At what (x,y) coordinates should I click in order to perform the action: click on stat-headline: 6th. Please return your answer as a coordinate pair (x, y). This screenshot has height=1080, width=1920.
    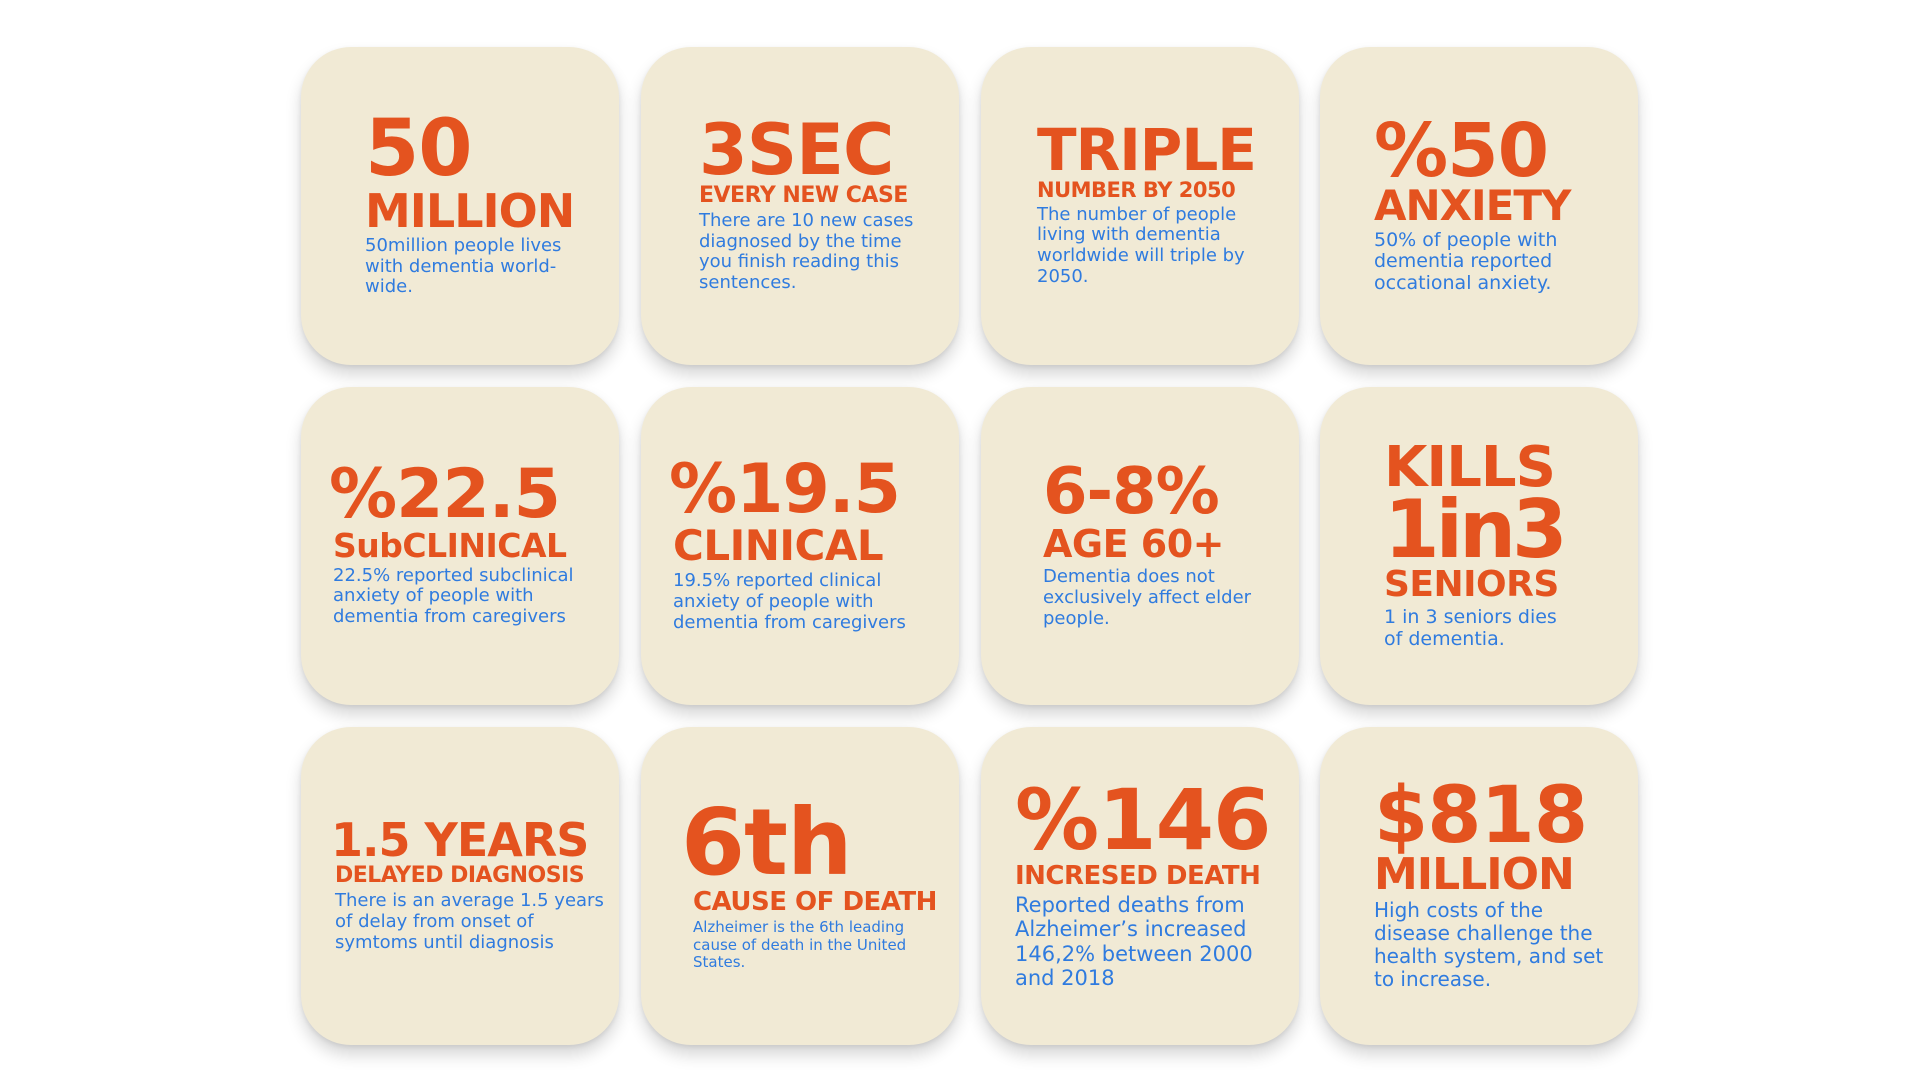
    Looking at the image, I should click on (766, 842).